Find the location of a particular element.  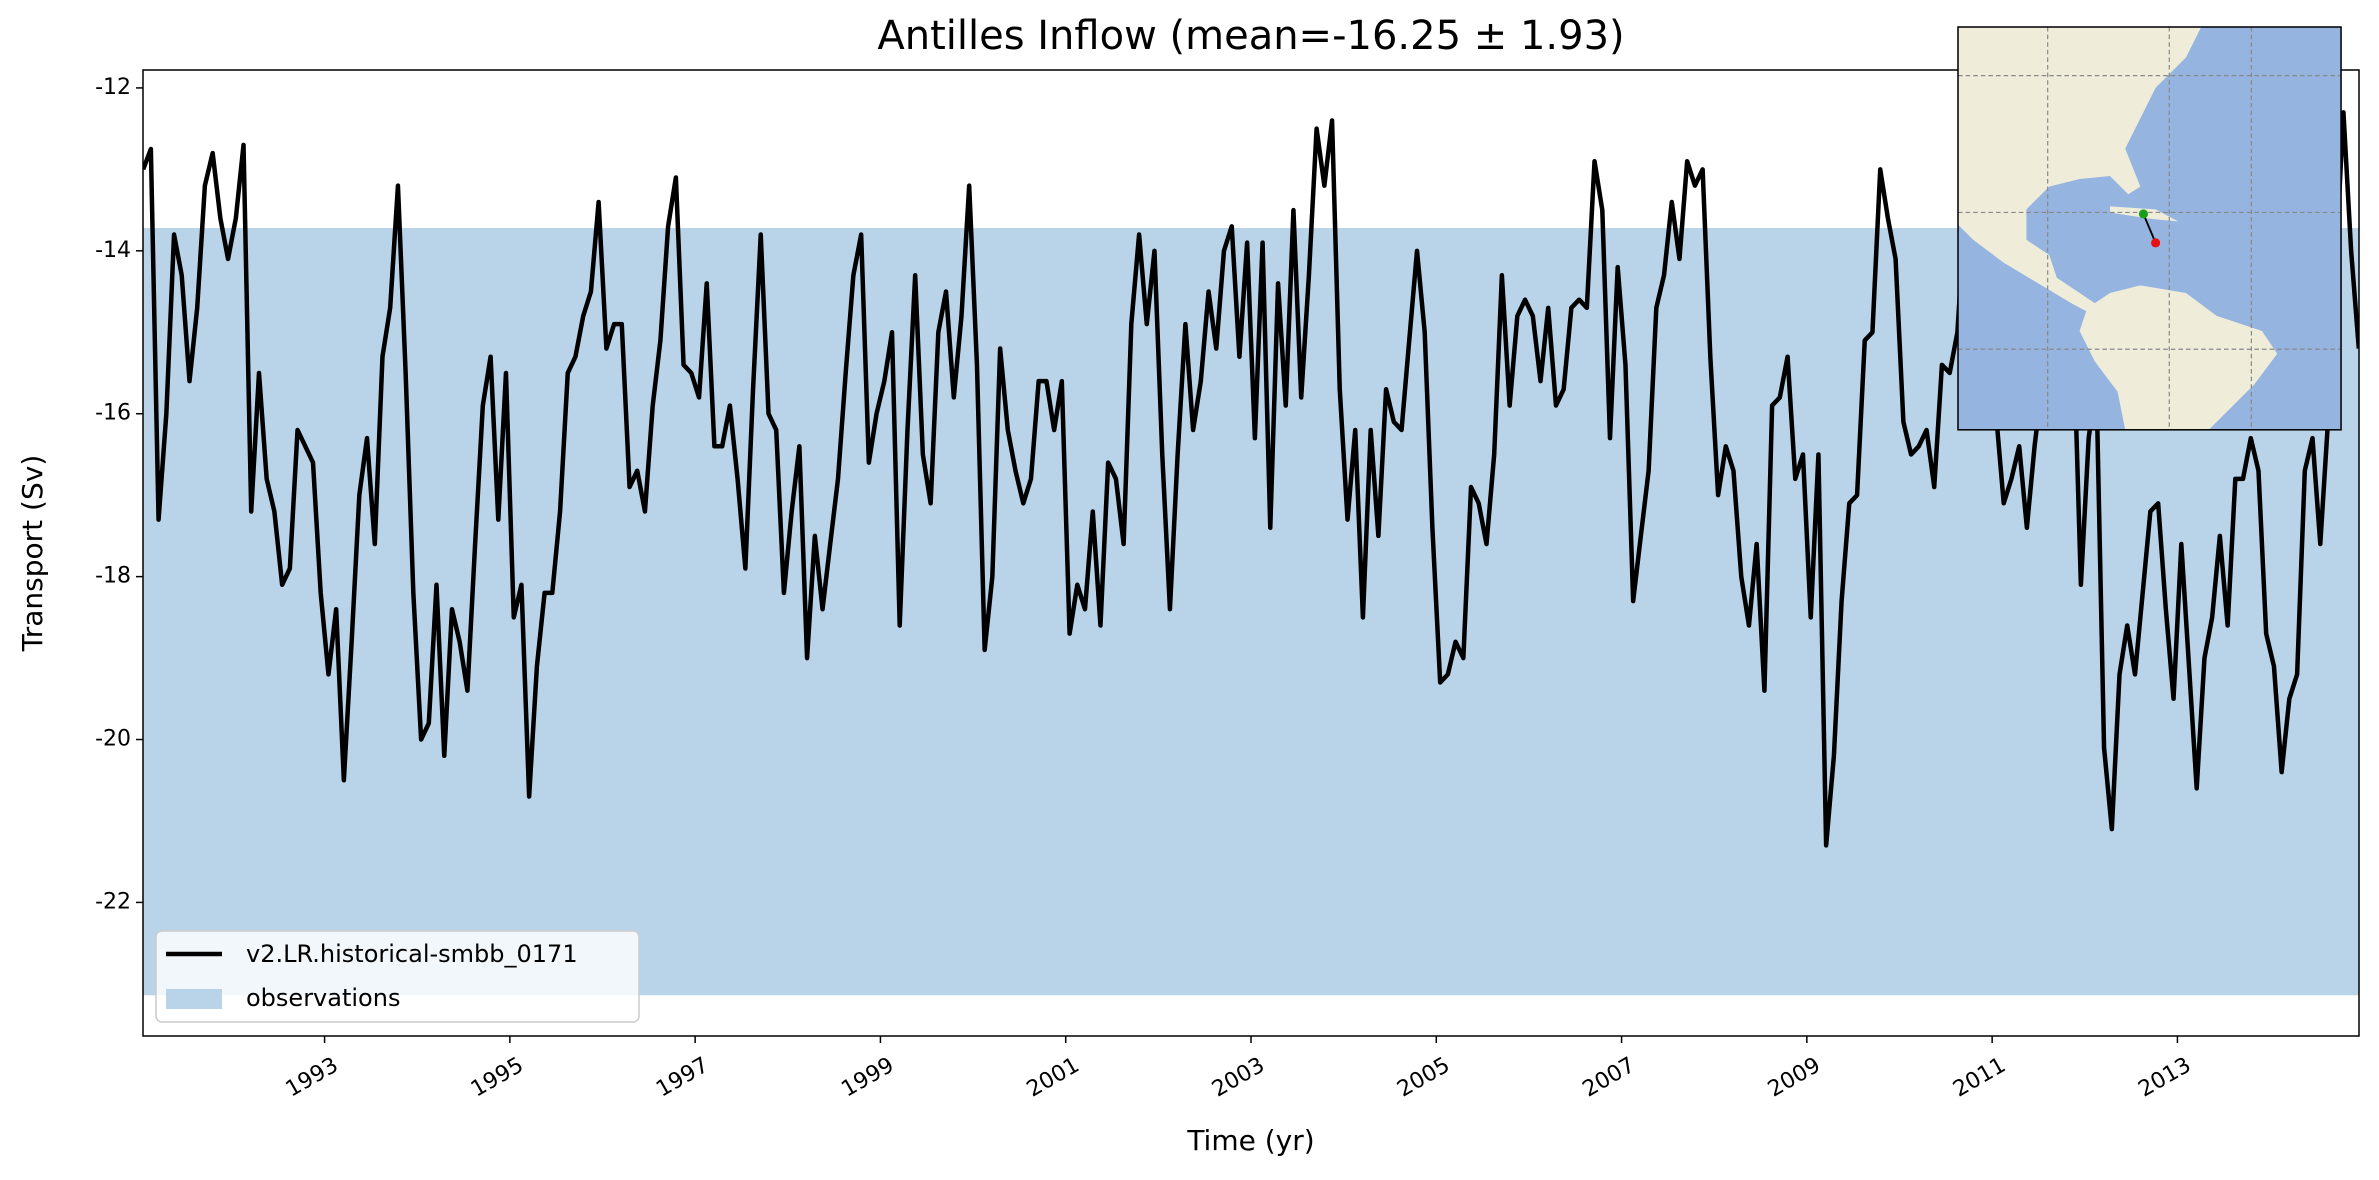

x-tick-label: 1997 is located at coordinates (682, 1078).